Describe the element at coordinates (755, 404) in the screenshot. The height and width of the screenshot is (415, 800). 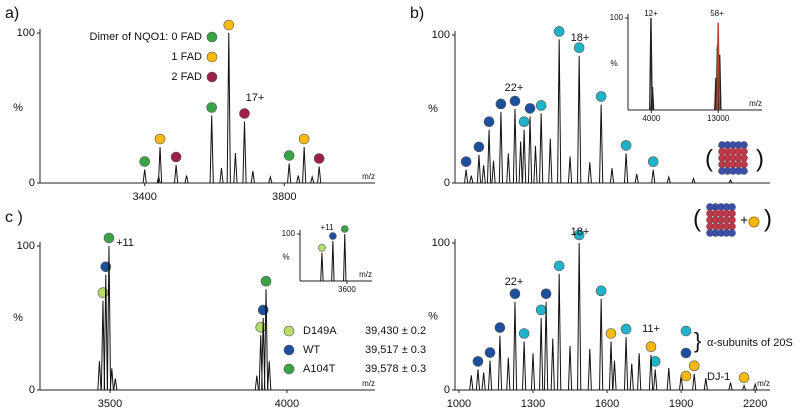
I see `x-tick-label: 2200` at that location.